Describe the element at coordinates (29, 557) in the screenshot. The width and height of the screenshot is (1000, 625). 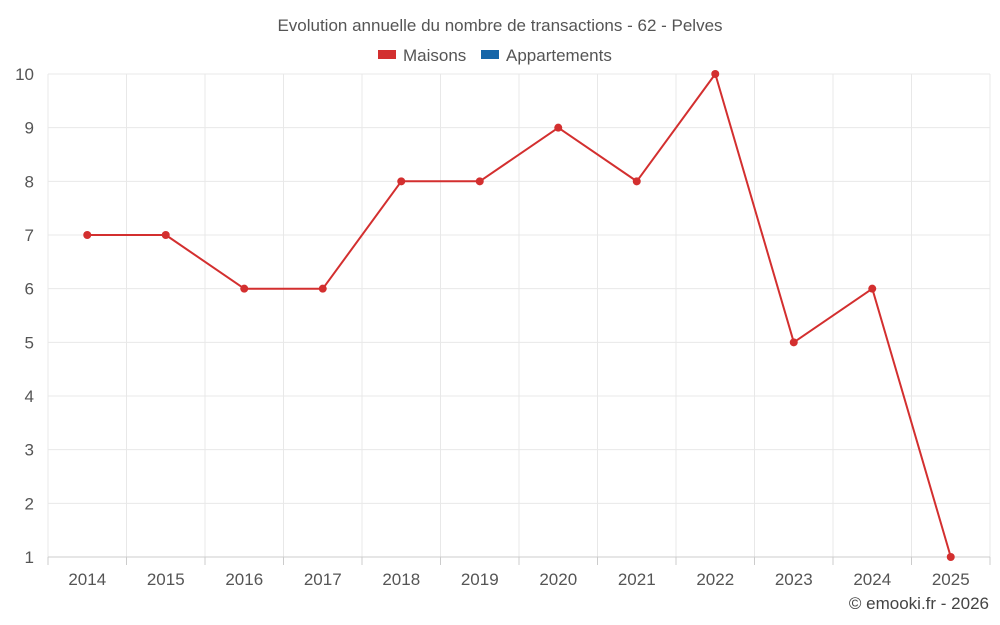
I see `y-tick-label: 1` at that location.